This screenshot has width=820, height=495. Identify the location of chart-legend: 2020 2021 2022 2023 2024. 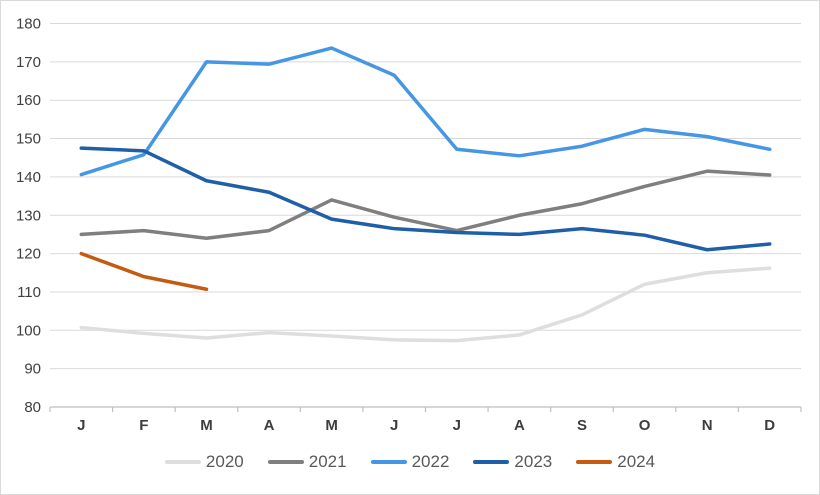
(410, 461).